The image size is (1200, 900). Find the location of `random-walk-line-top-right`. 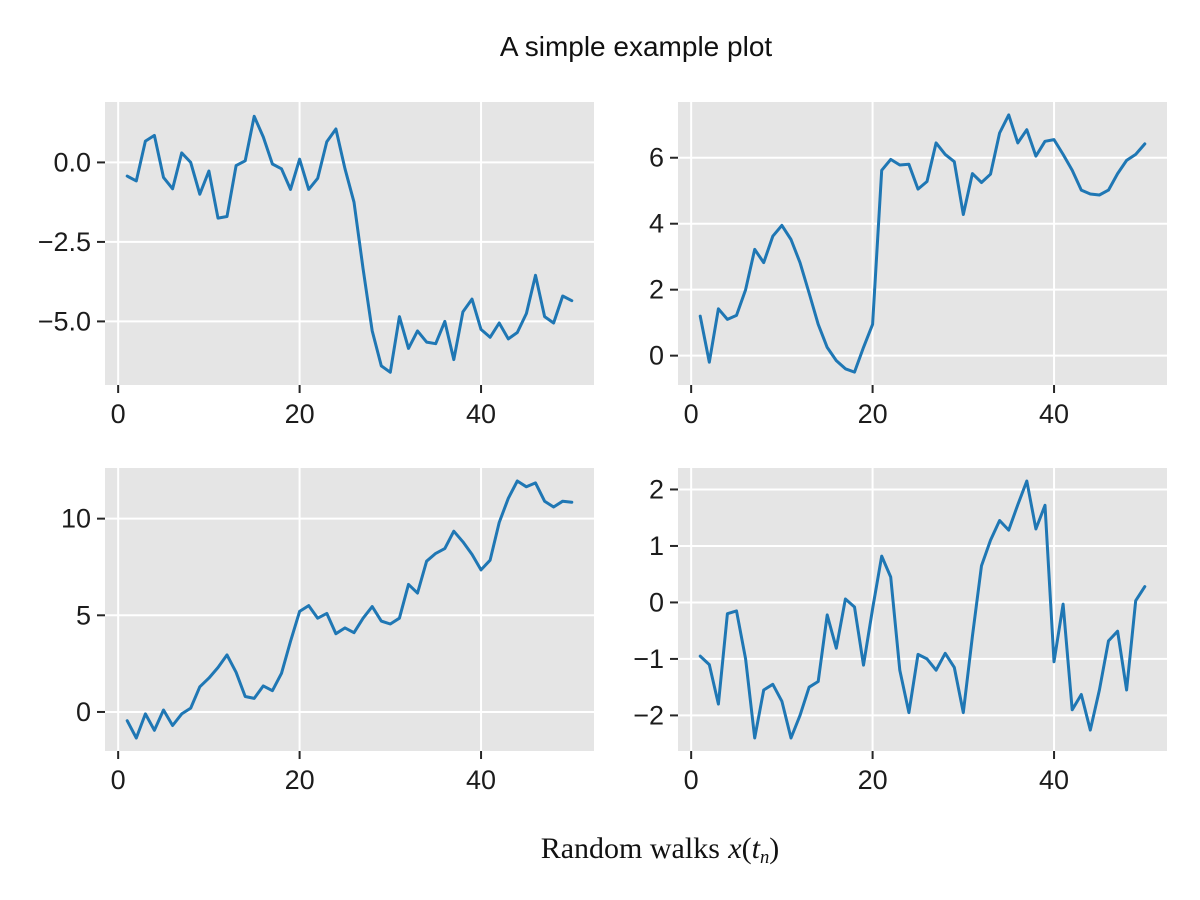

random-walk-line-top-right is located at coordinates (922, 243).